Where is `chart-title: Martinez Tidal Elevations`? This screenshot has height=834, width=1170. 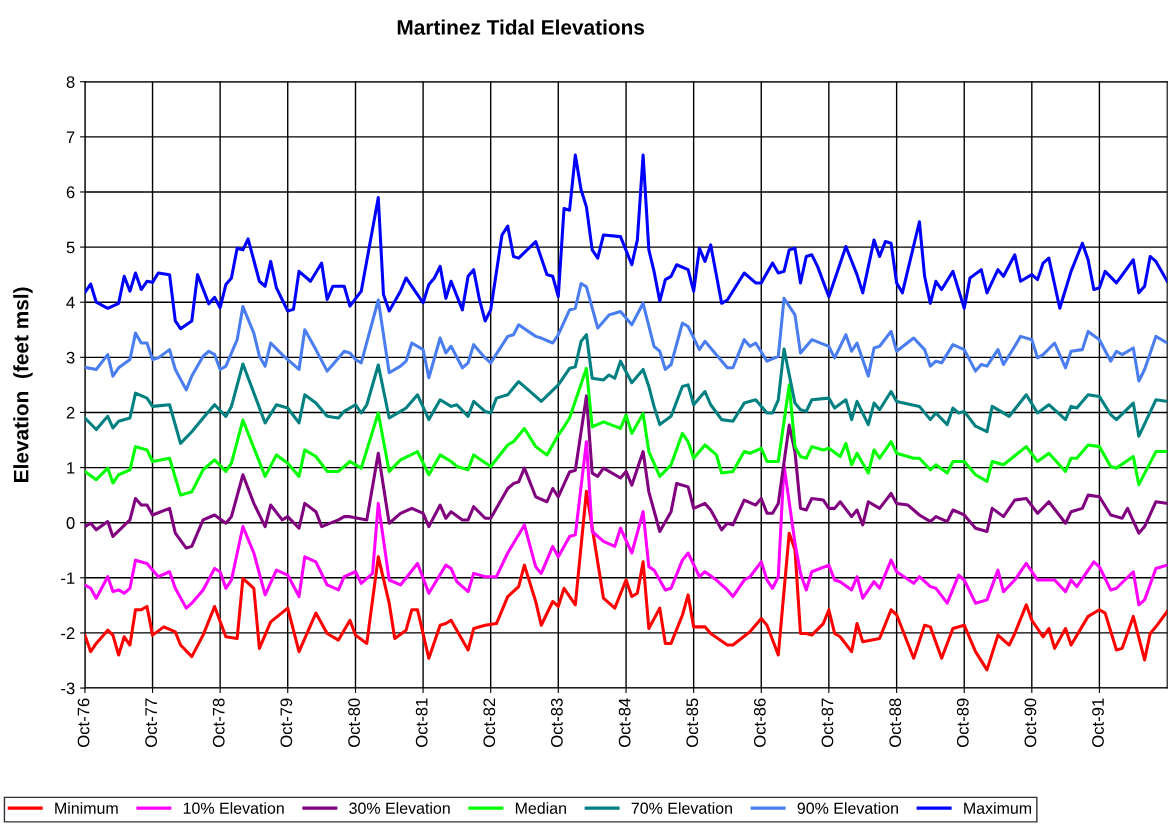
chart-title: Martinez Tidal Elevations is located at coordinates (521, 27).